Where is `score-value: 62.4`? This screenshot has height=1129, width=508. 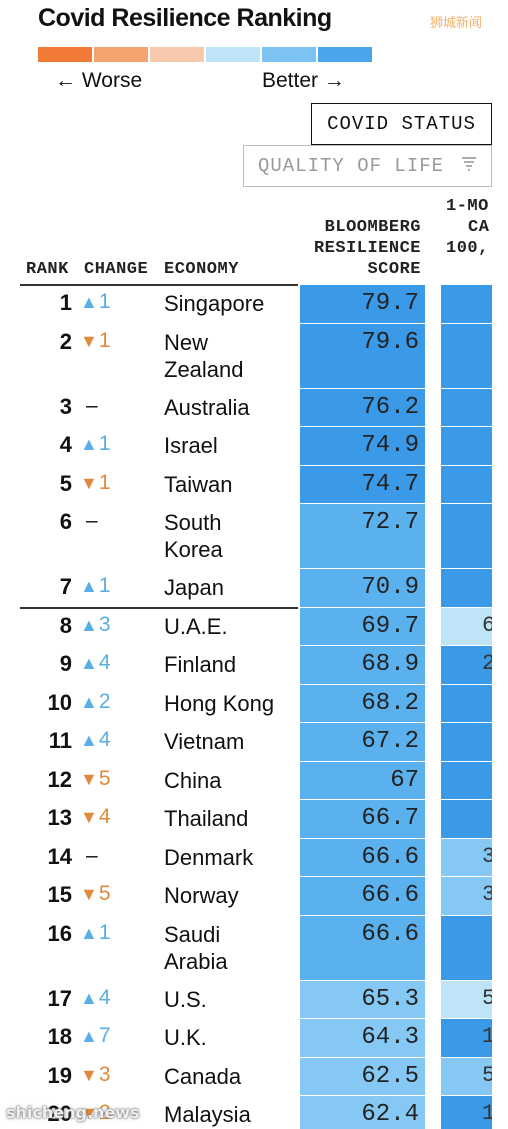 score-value: 62.4 is located at coordinates (390, 1114).